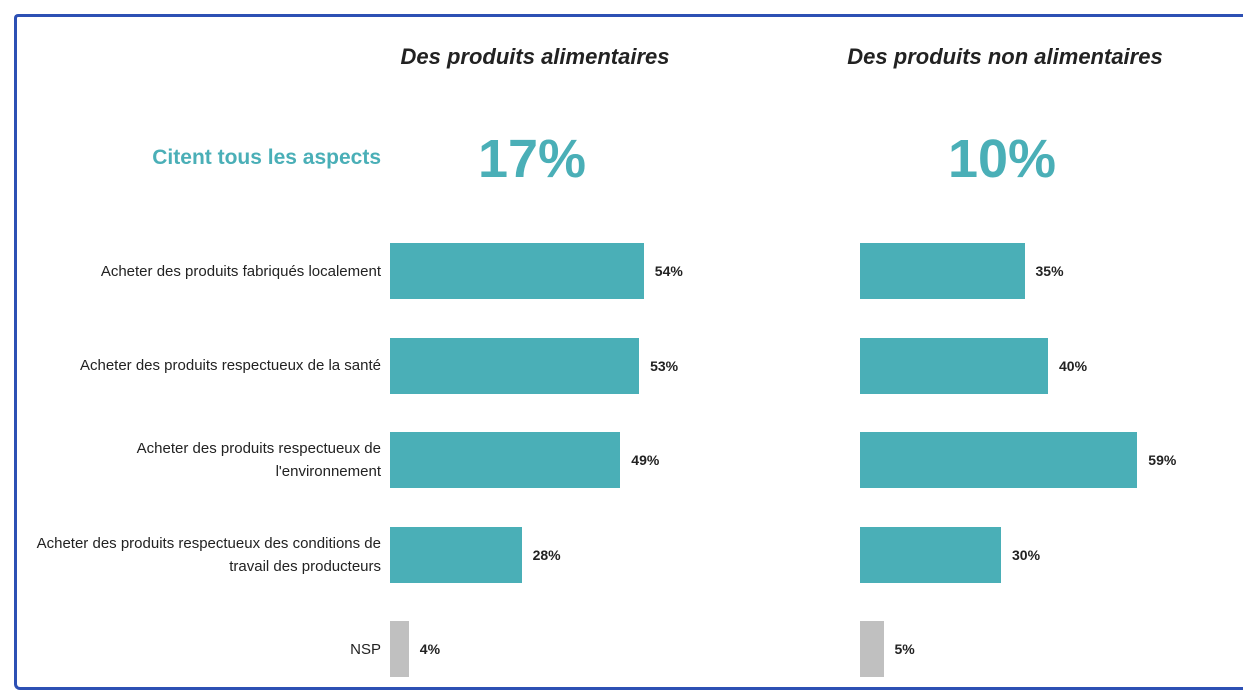 The height and width of the screenshot is (700, 1243). Describe the element at coordinates (1002, 159) in the screenshot. I see `headline-value: 10%` at that location.